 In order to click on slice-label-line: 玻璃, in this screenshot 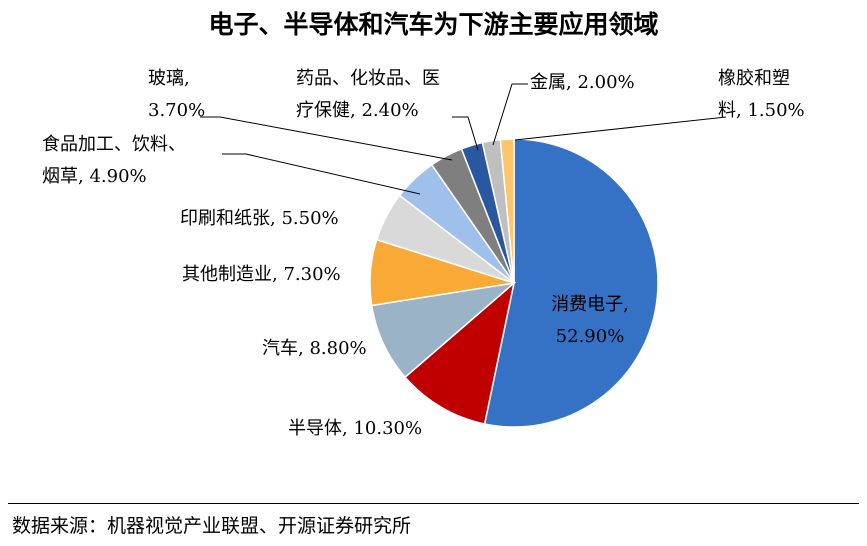, I will do `click(169, 78)`.